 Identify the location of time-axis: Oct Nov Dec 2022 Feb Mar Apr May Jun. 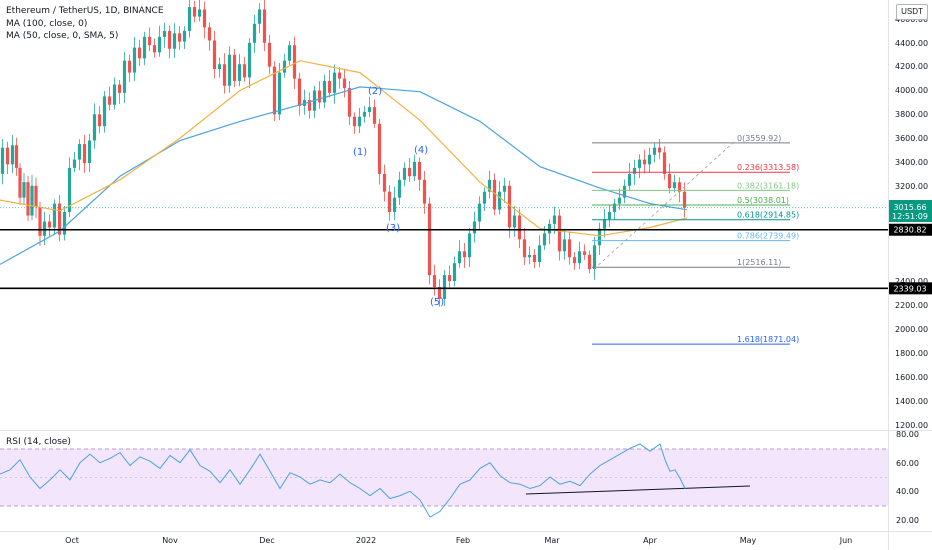
(458, 540).